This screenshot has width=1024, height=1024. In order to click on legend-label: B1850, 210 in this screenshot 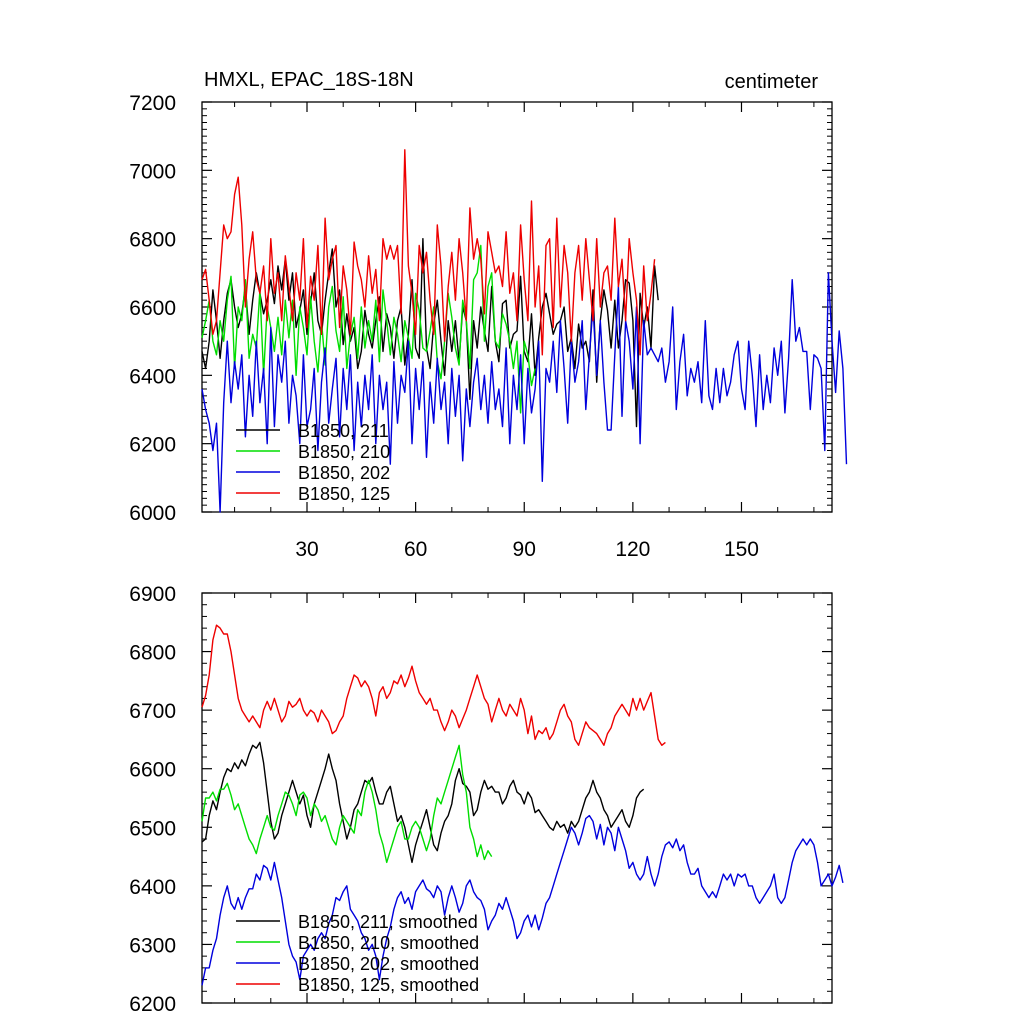, I will do `click(344, 452)`.